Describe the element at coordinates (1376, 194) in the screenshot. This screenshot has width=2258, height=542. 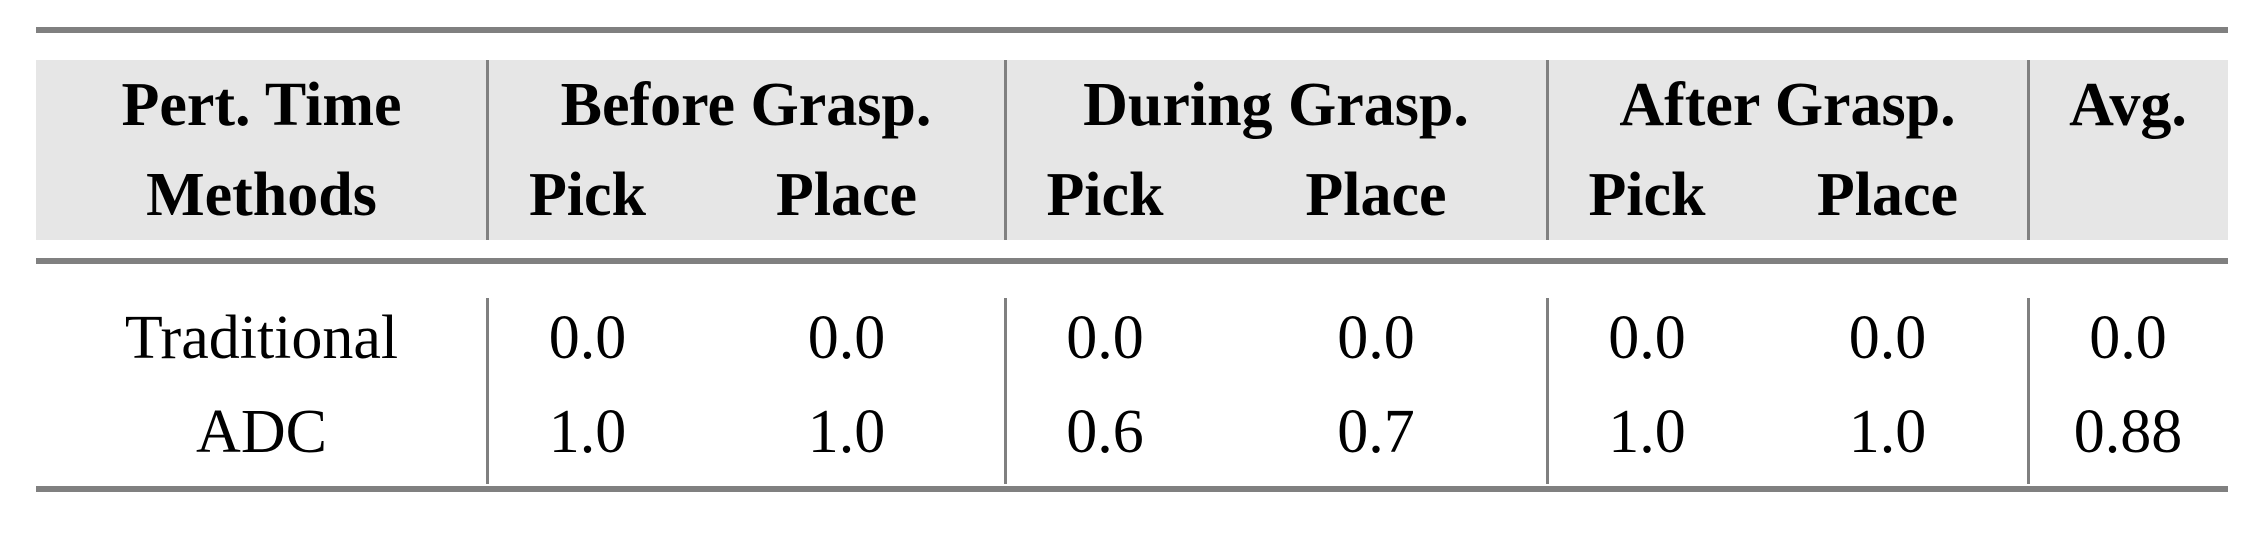
I see `header-during-place: Place` at that location.